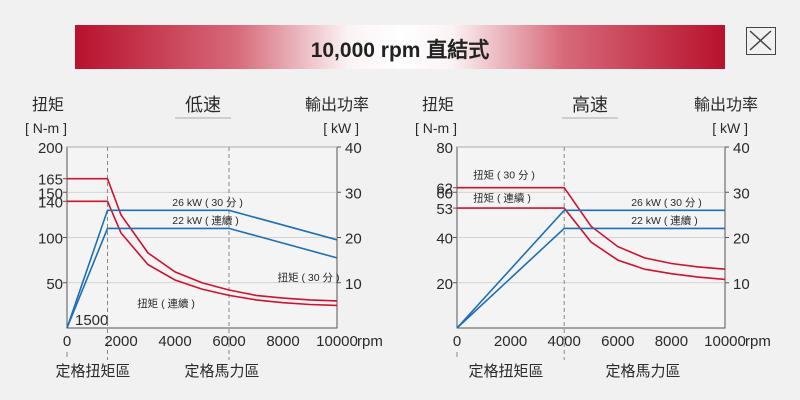  What do you see at coordinates (444, 148) in the screenshot?
I see `y-left-tick-label: 80` at bounding box center [444, 148].